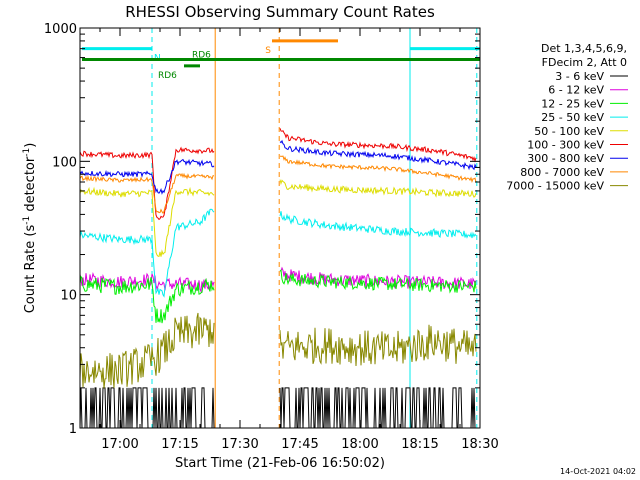 This screenshot has width=640, height=480. Describe the element at coordinates (419, 444) in the screenshot. I see `x-tick-label-5: 18:15` at that location.